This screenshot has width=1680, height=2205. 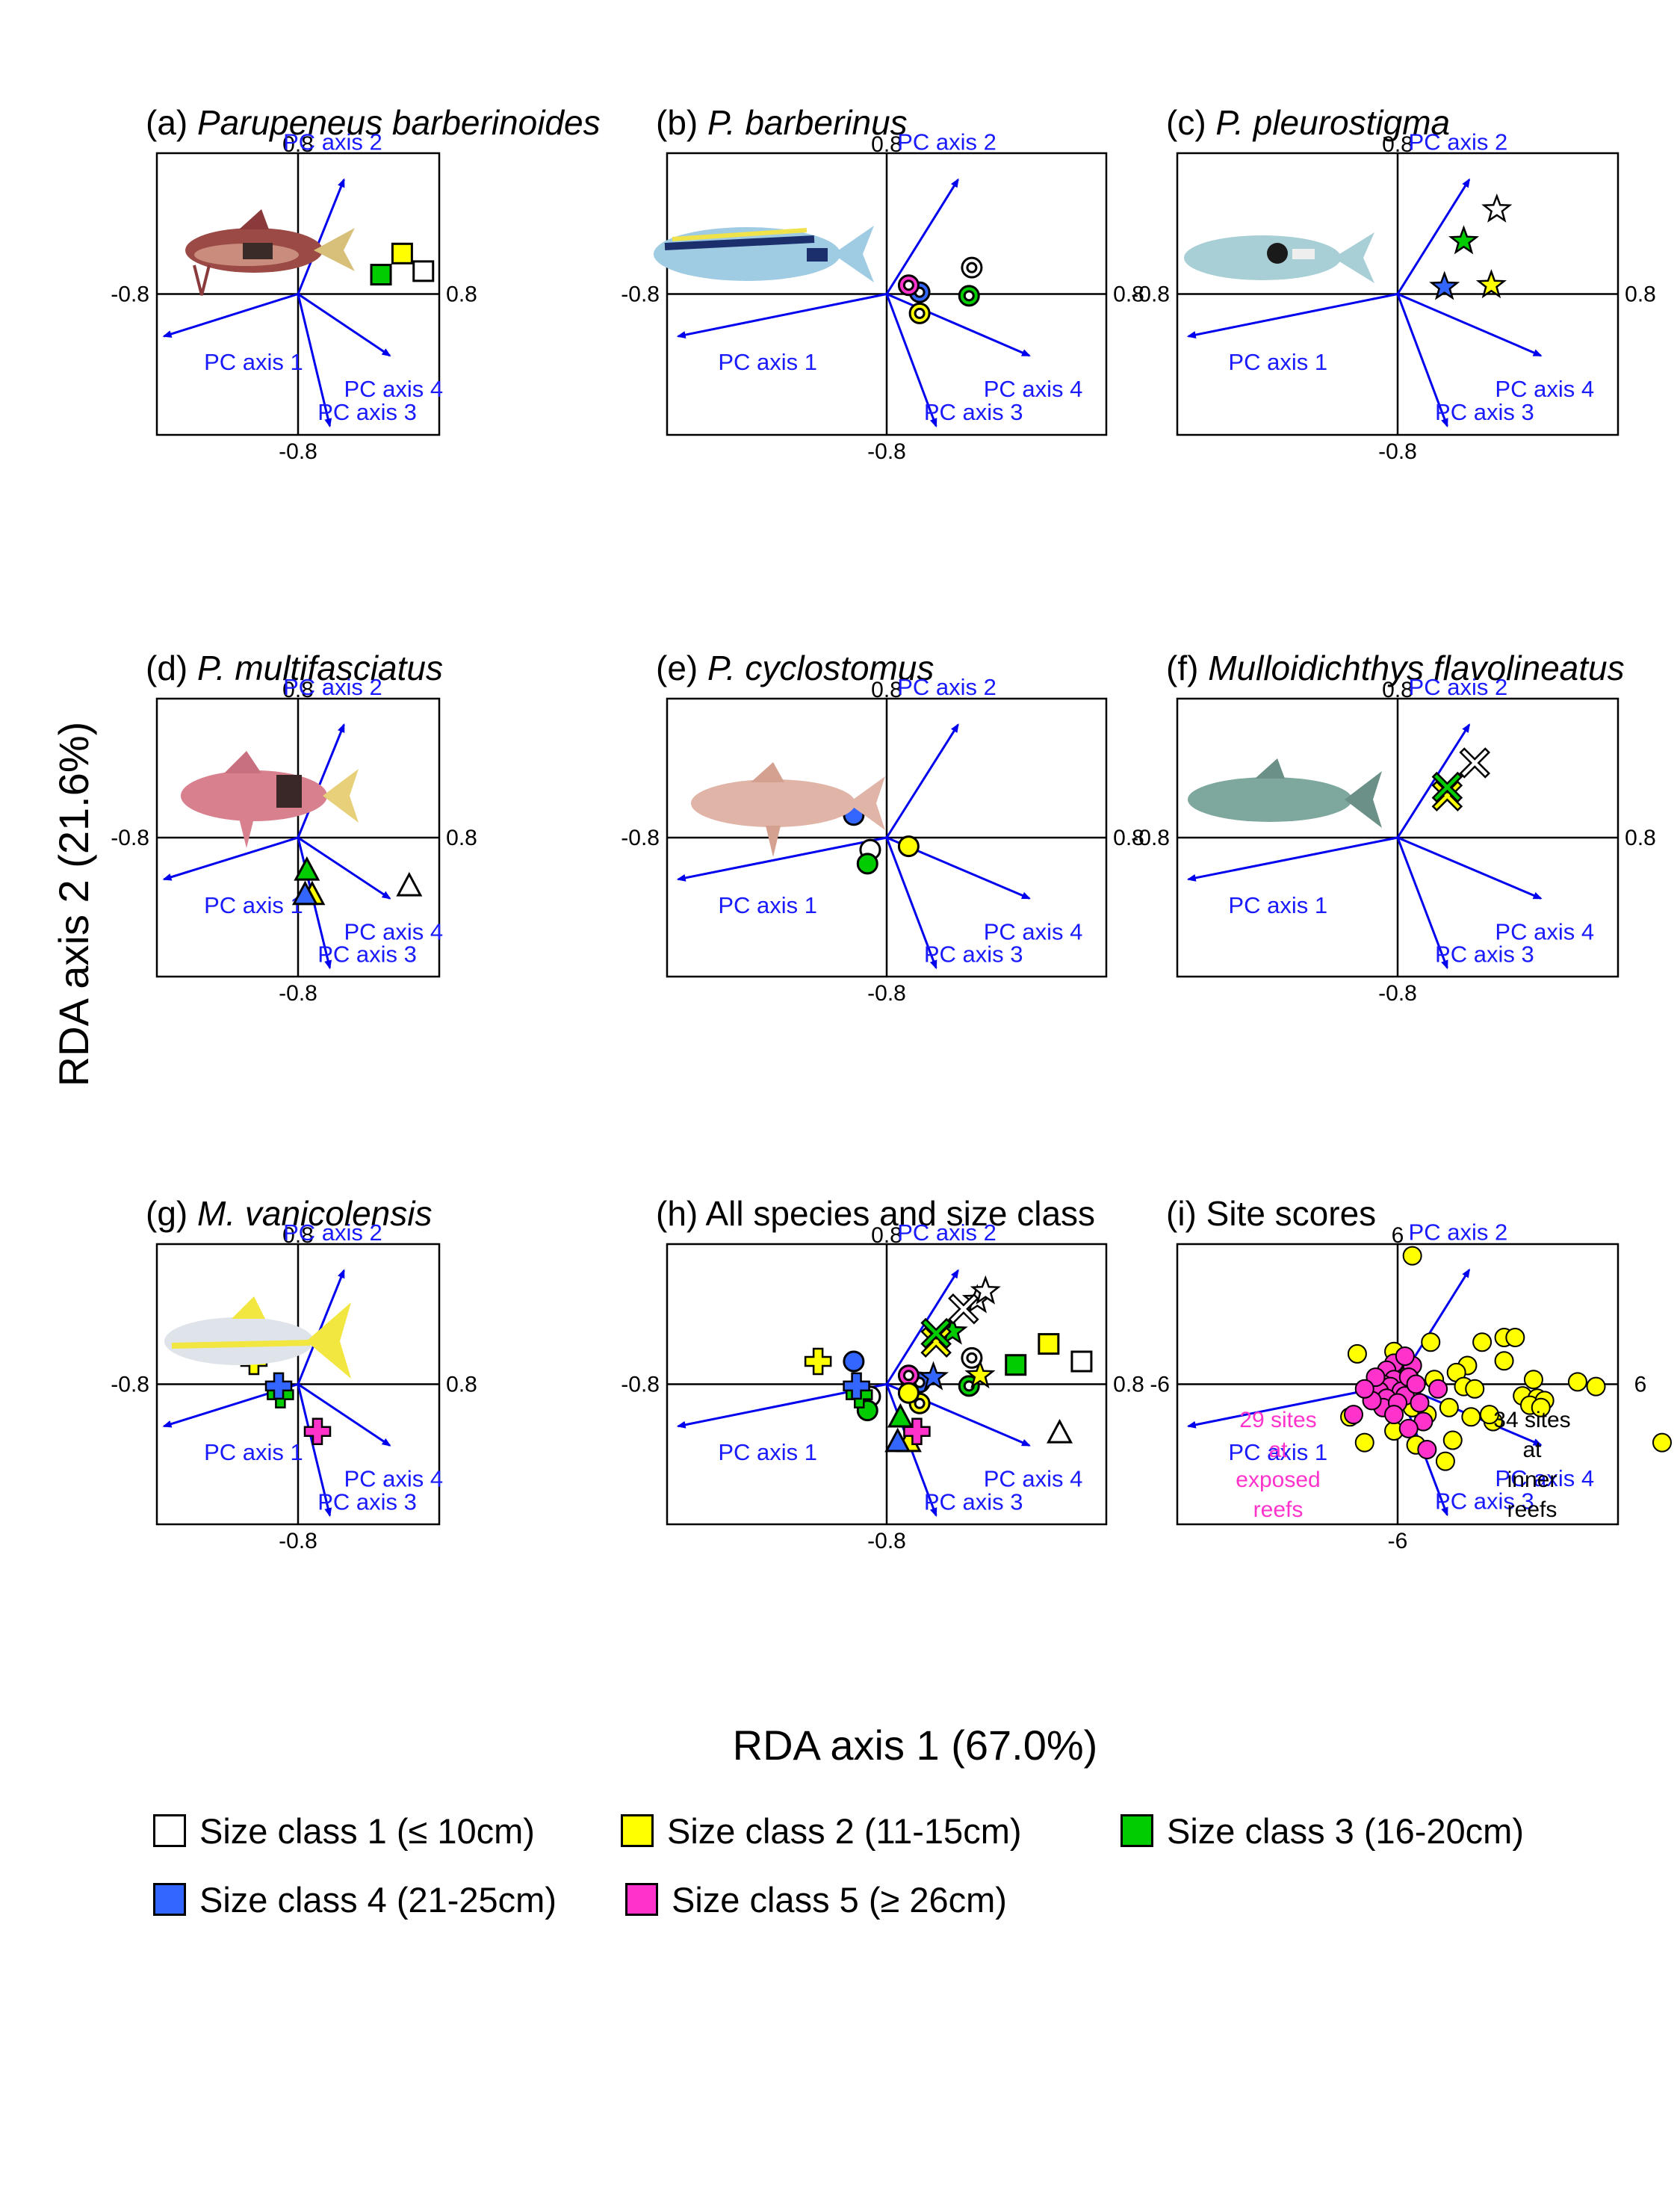 What do you see at coordinates (1033, 931) in the screenshot?
I see `panel-e-vector-label-4: PC axis 4` at bounding box center [1033, 931].